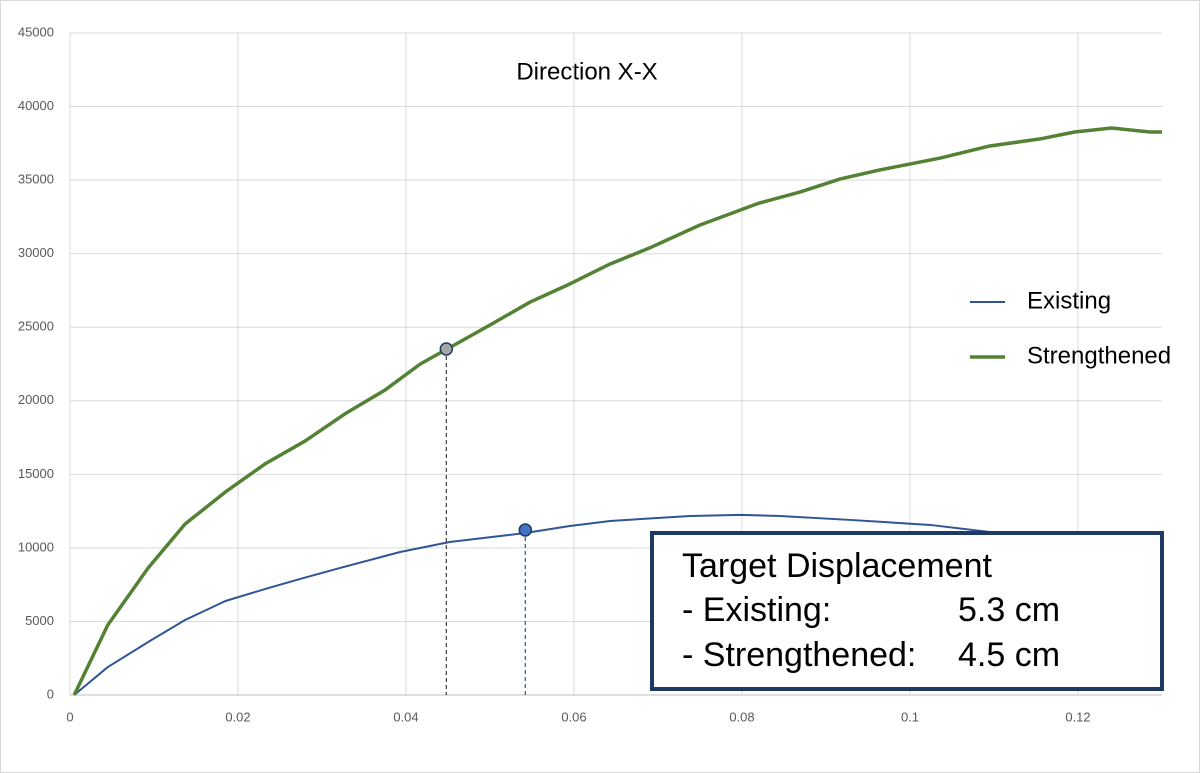 The height and width of the screenshot is (773, 1200). Describe the element at coordinates (39, 620) in the screenshot. I see `y-tick-label: 5000` at that location.